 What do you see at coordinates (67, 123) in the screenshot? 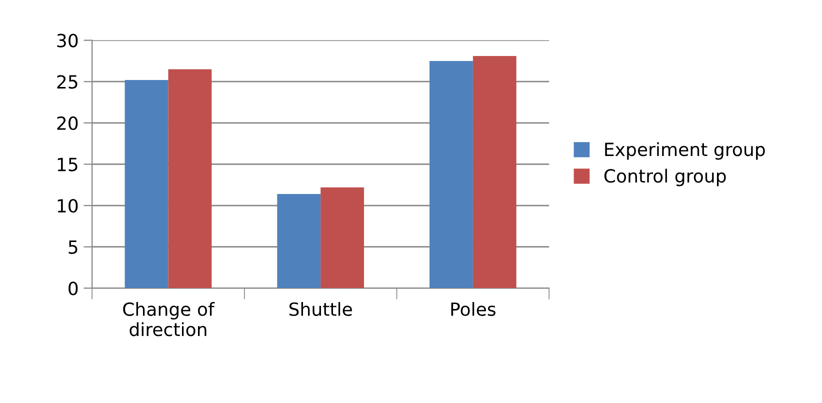
I see `y-tick-label: 20` at bounding box center [67, 123].